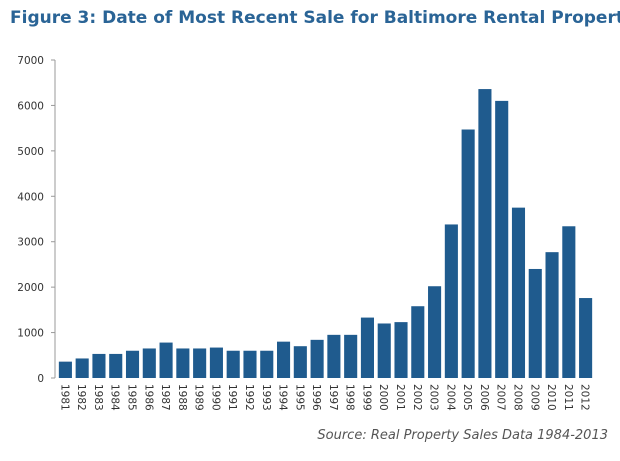  I want to click on bar-2003, so click(435, 332).